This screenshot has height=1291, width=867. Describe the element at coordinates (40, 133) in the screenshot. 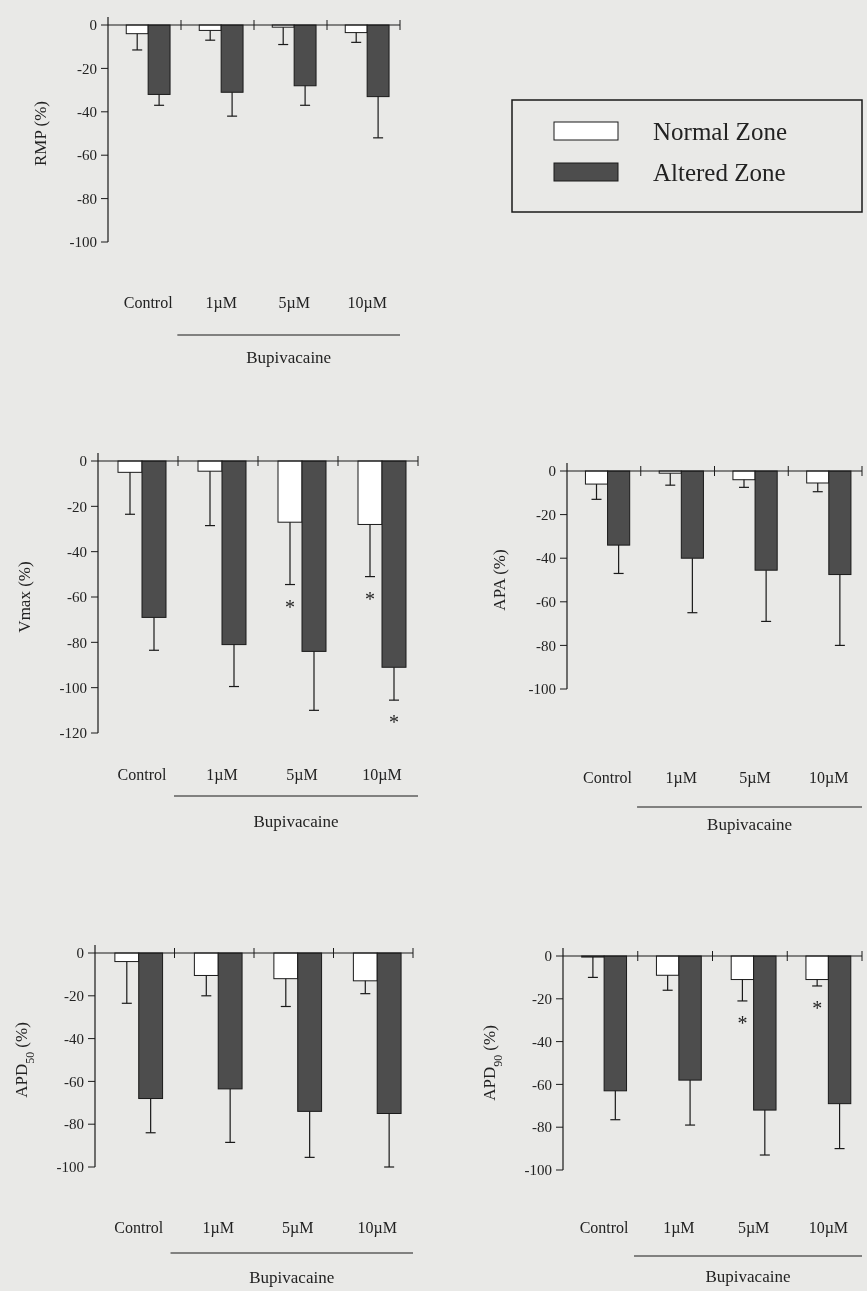

I see `y-axis-title: RMP (%)` at that location.